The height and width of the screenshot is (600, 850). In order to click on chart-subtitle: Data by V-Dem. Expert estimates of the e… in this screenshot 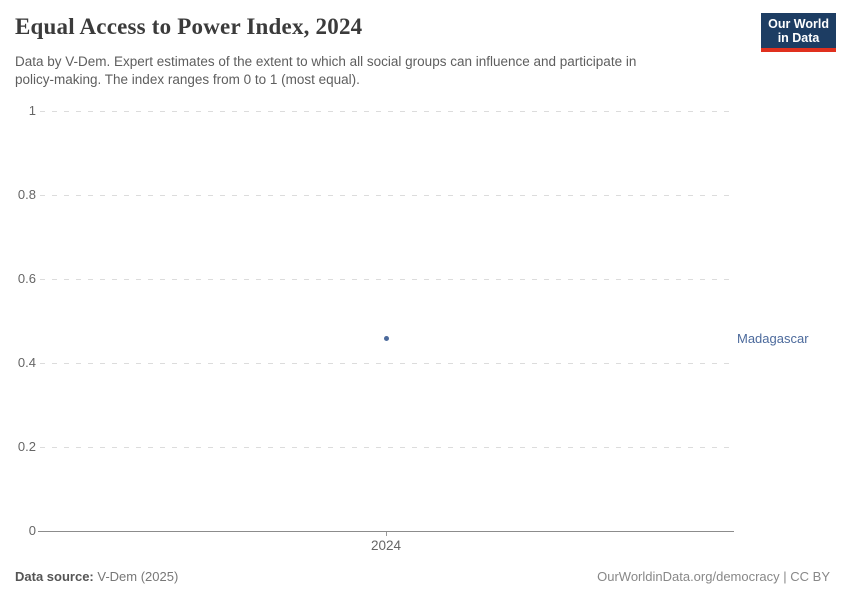, I will do `click(325, 71)`.